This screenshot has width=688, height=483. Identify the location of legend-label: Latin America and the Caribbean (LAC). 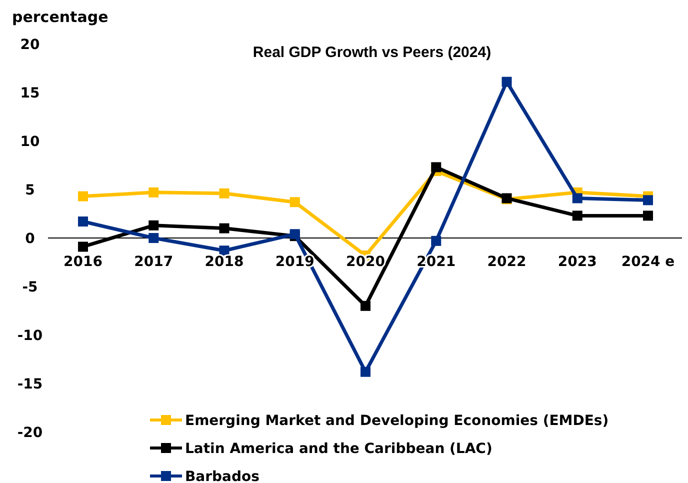
(338, 448).